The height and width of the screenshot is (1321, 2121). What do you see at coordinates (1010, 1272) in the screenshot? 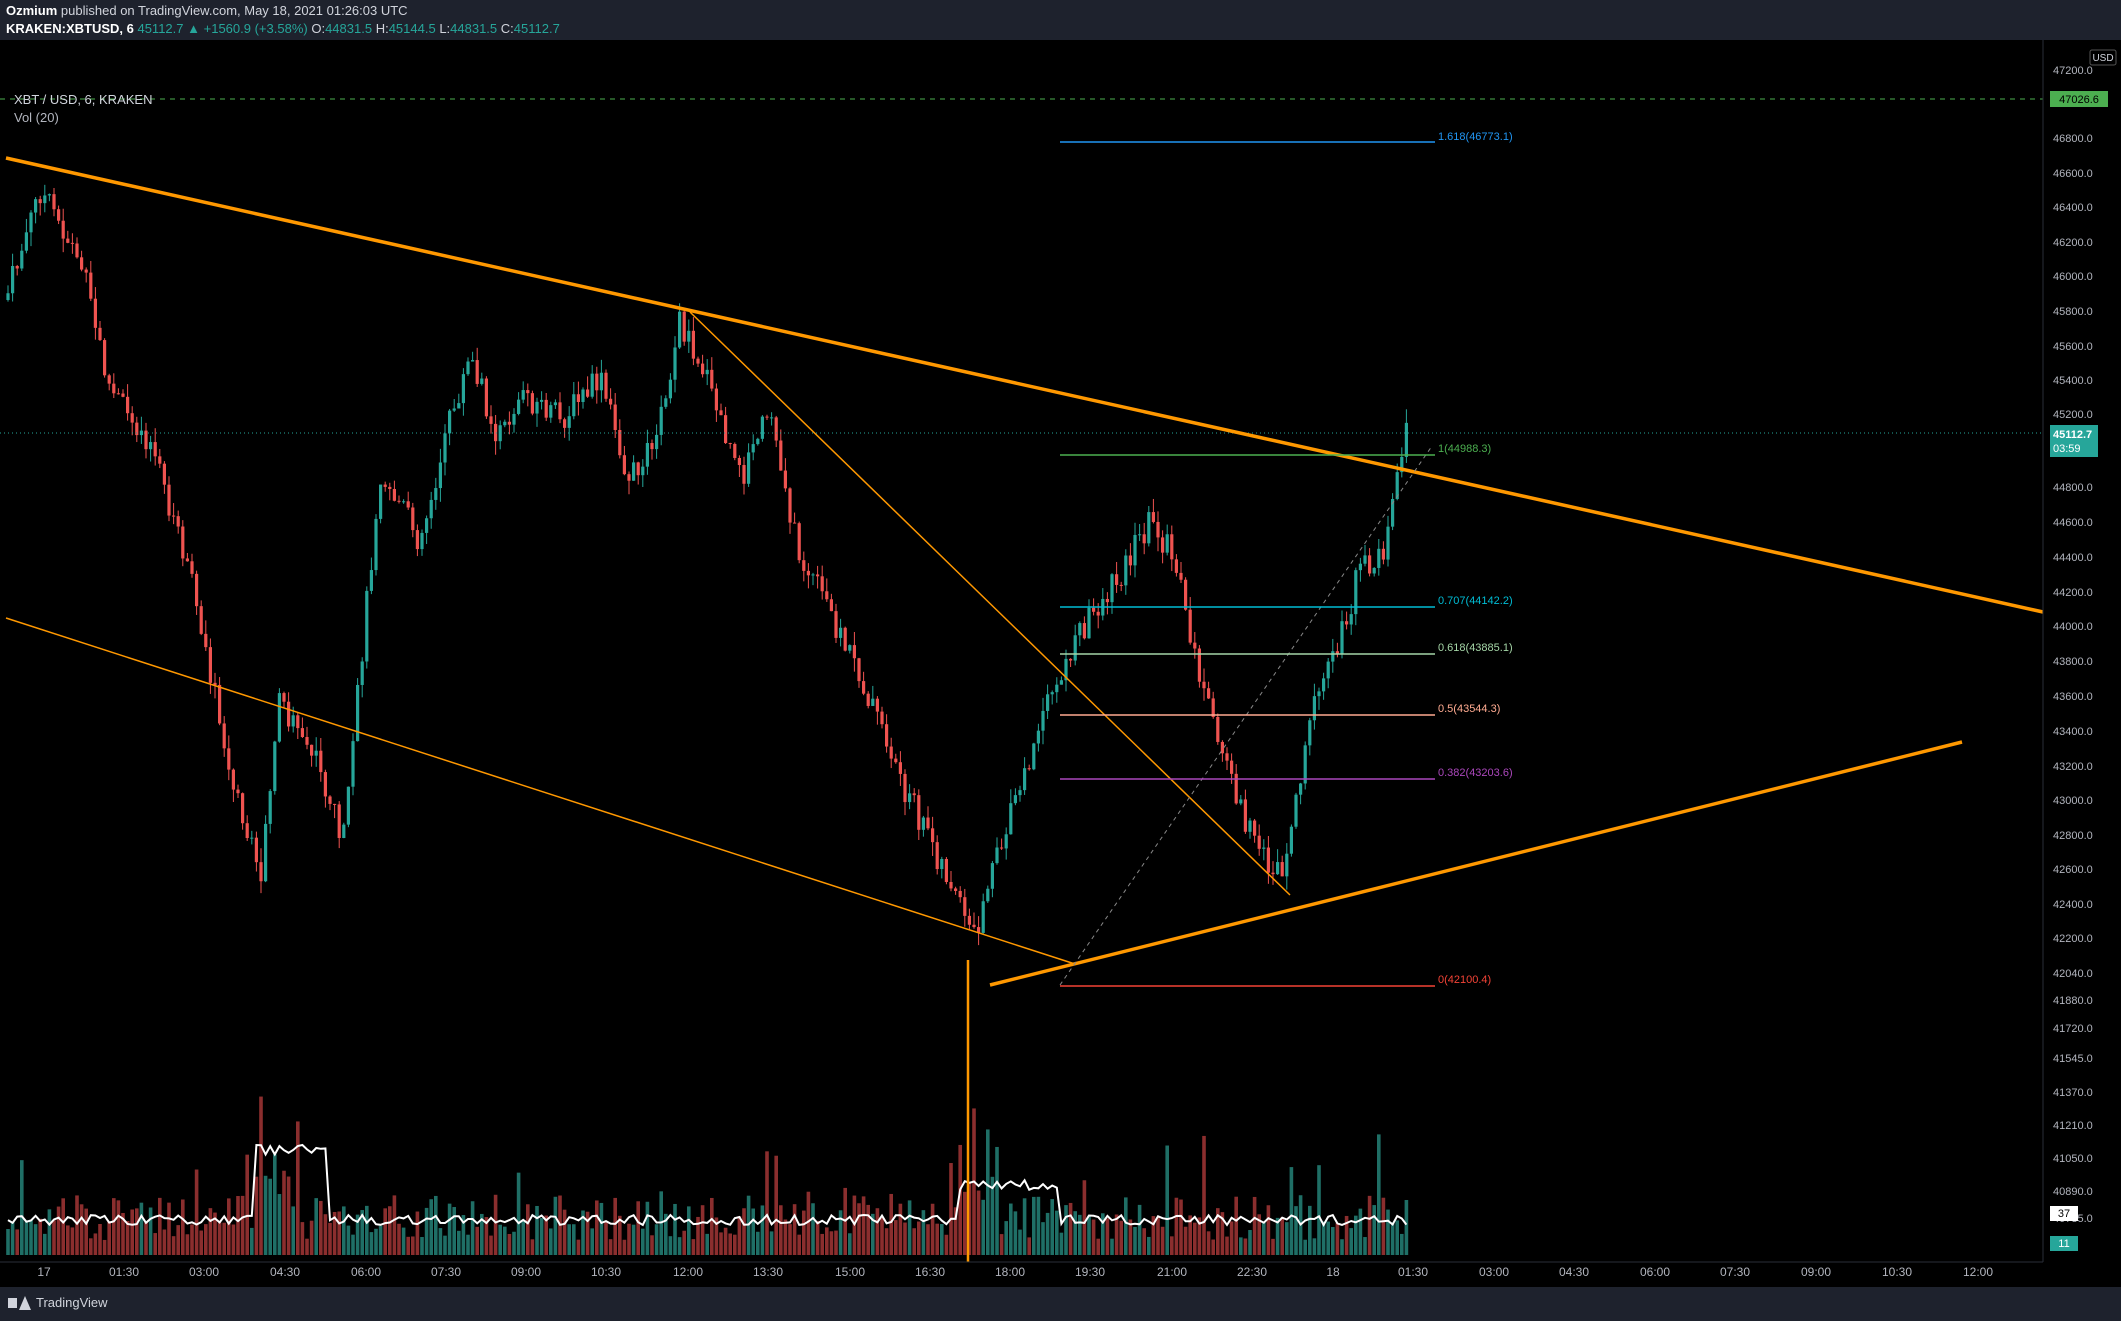
I see `time-tick: 18:00` at bounding box center [1010, 1272].